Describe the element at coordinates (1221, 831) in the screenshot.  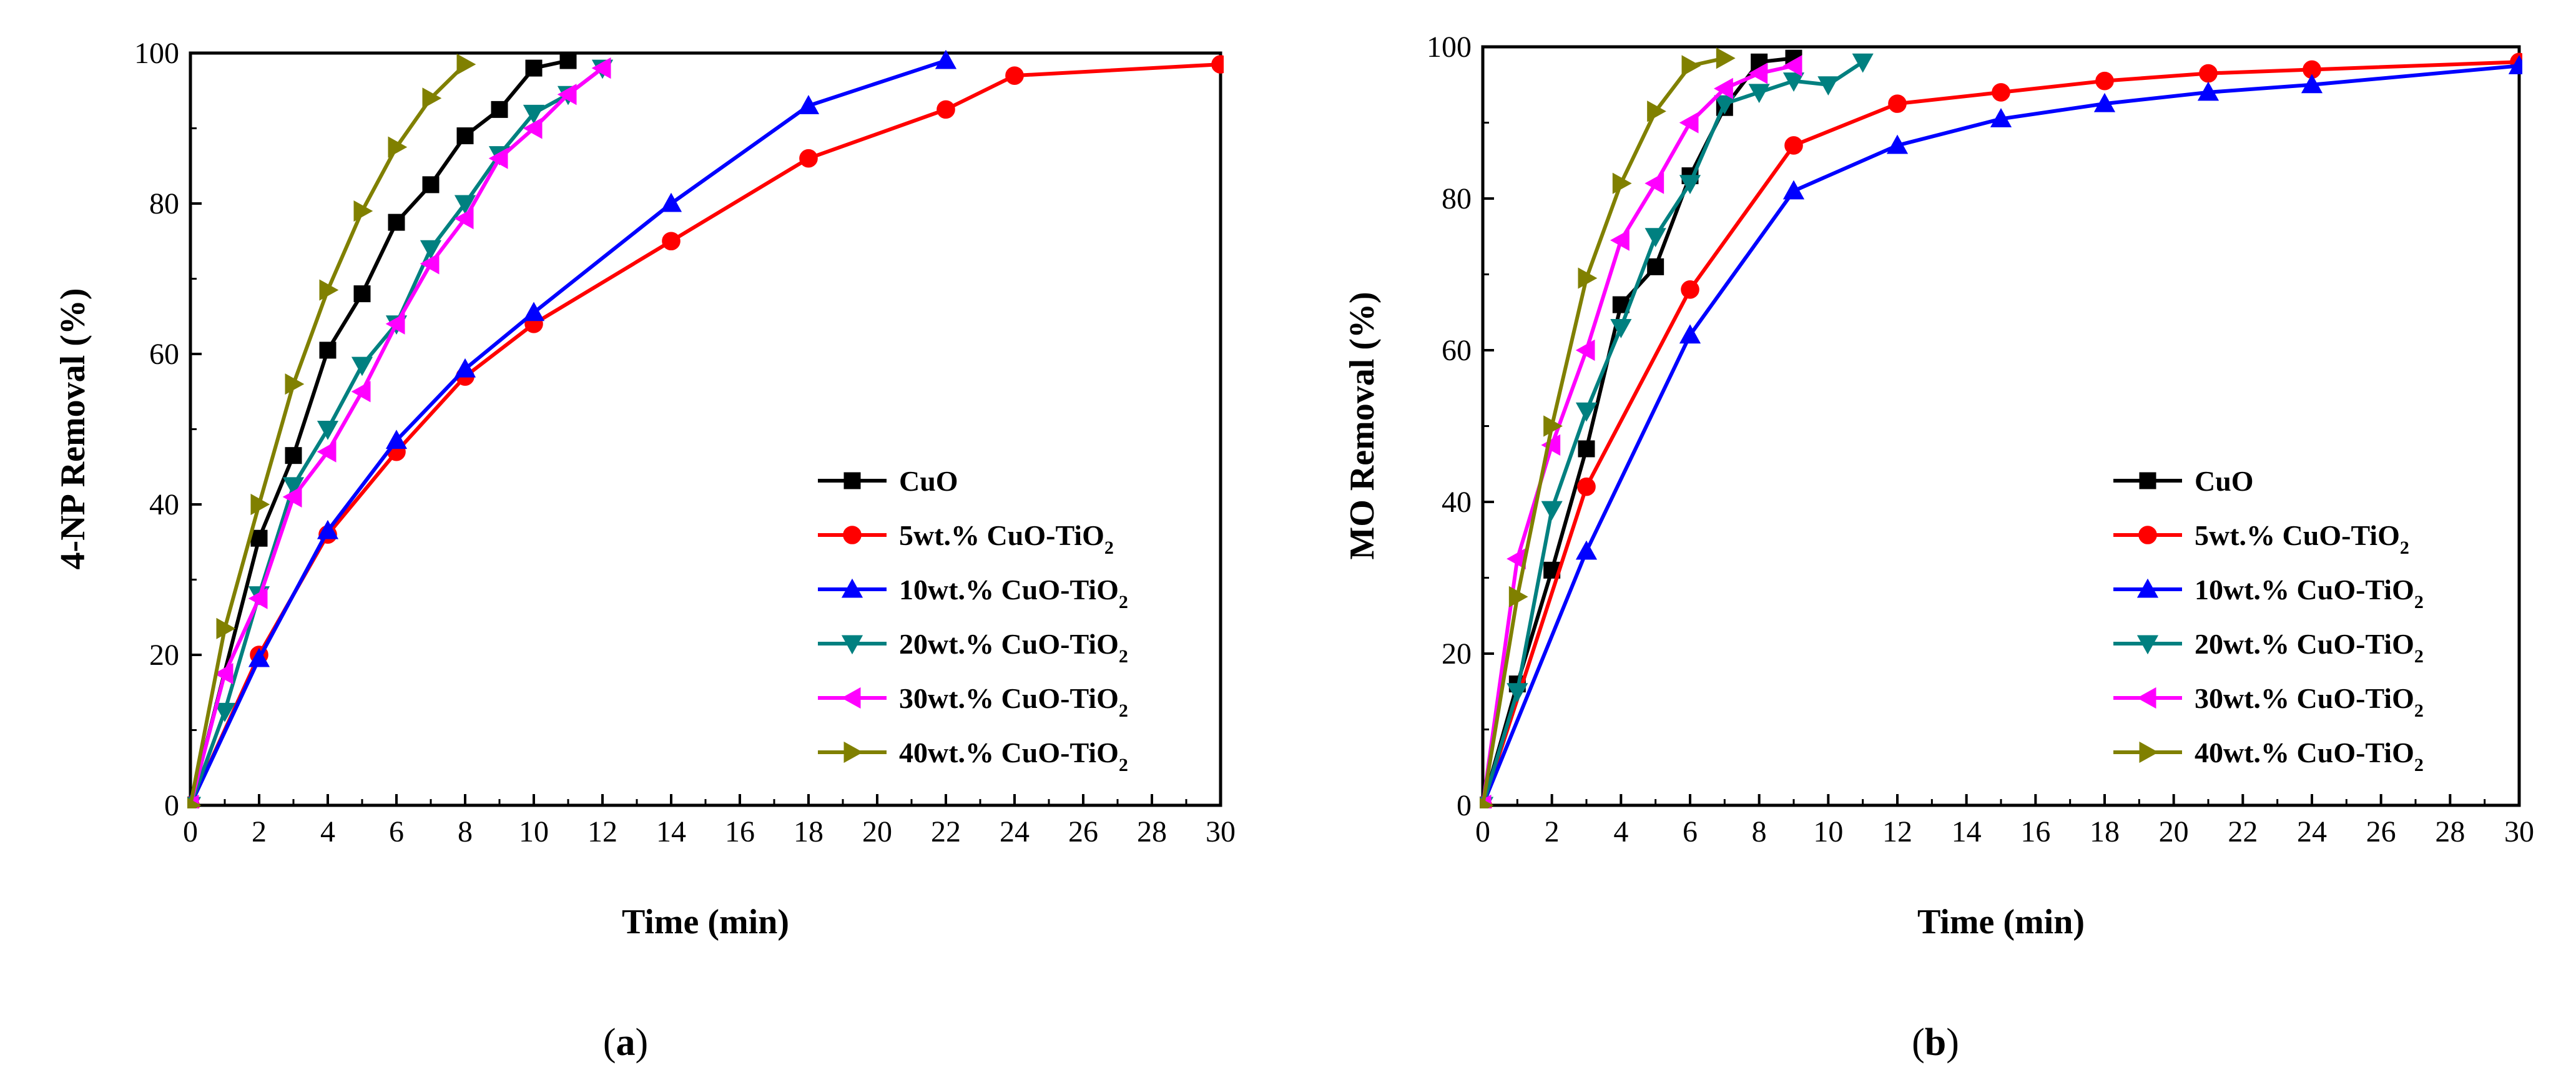
I see `x-tick-label: 30` at that location.